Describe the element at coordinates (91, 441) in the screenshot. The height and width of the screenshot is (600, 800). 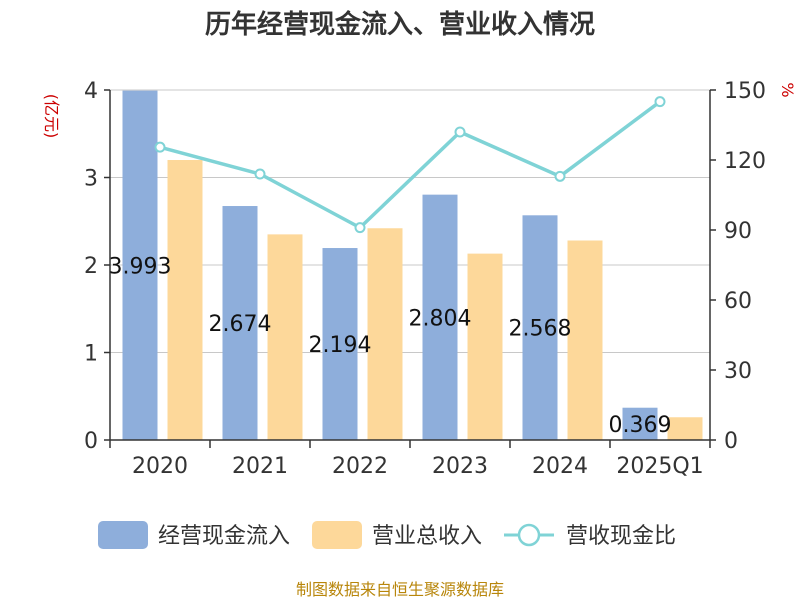
I see `left-tick-label: 0` at that location.